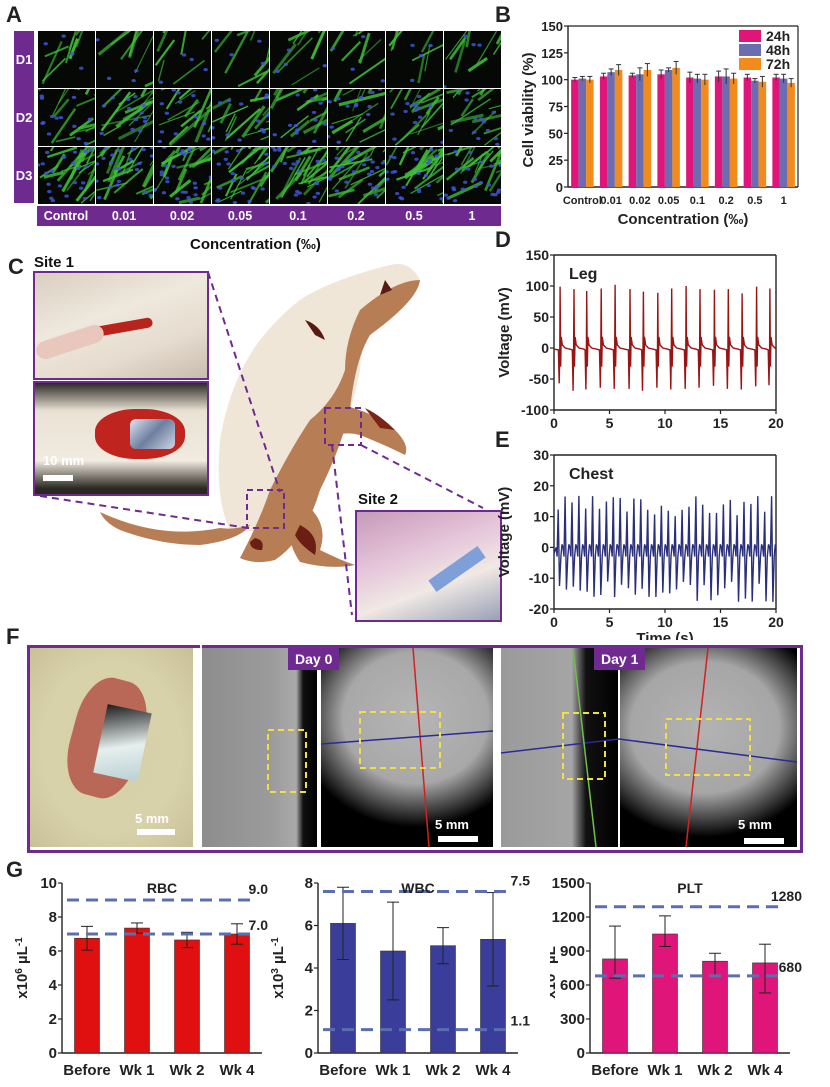  Describe the element at coordinates (552, 53) in the screenshot. I see `y-tick-label: 125` at that location.